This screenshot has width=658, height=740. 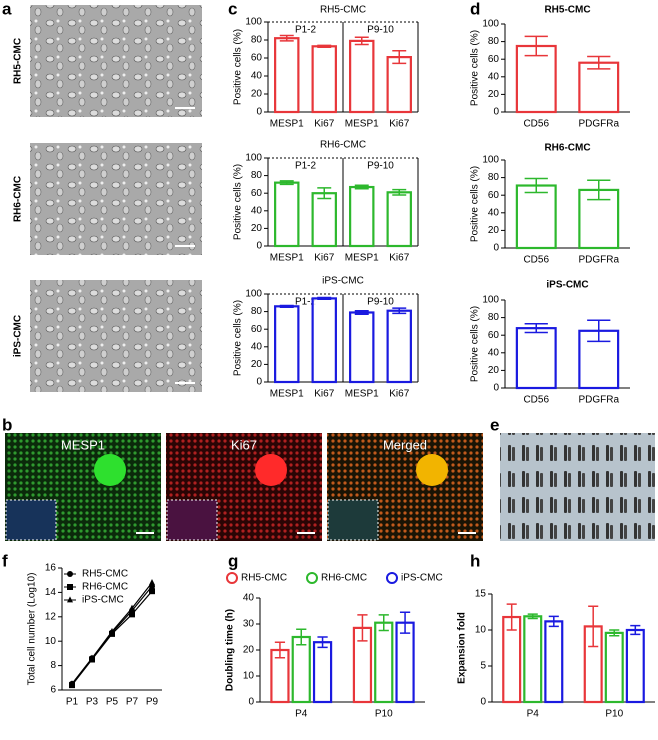 I want to click on image-title: Ki67, so click(x=244, y=444).